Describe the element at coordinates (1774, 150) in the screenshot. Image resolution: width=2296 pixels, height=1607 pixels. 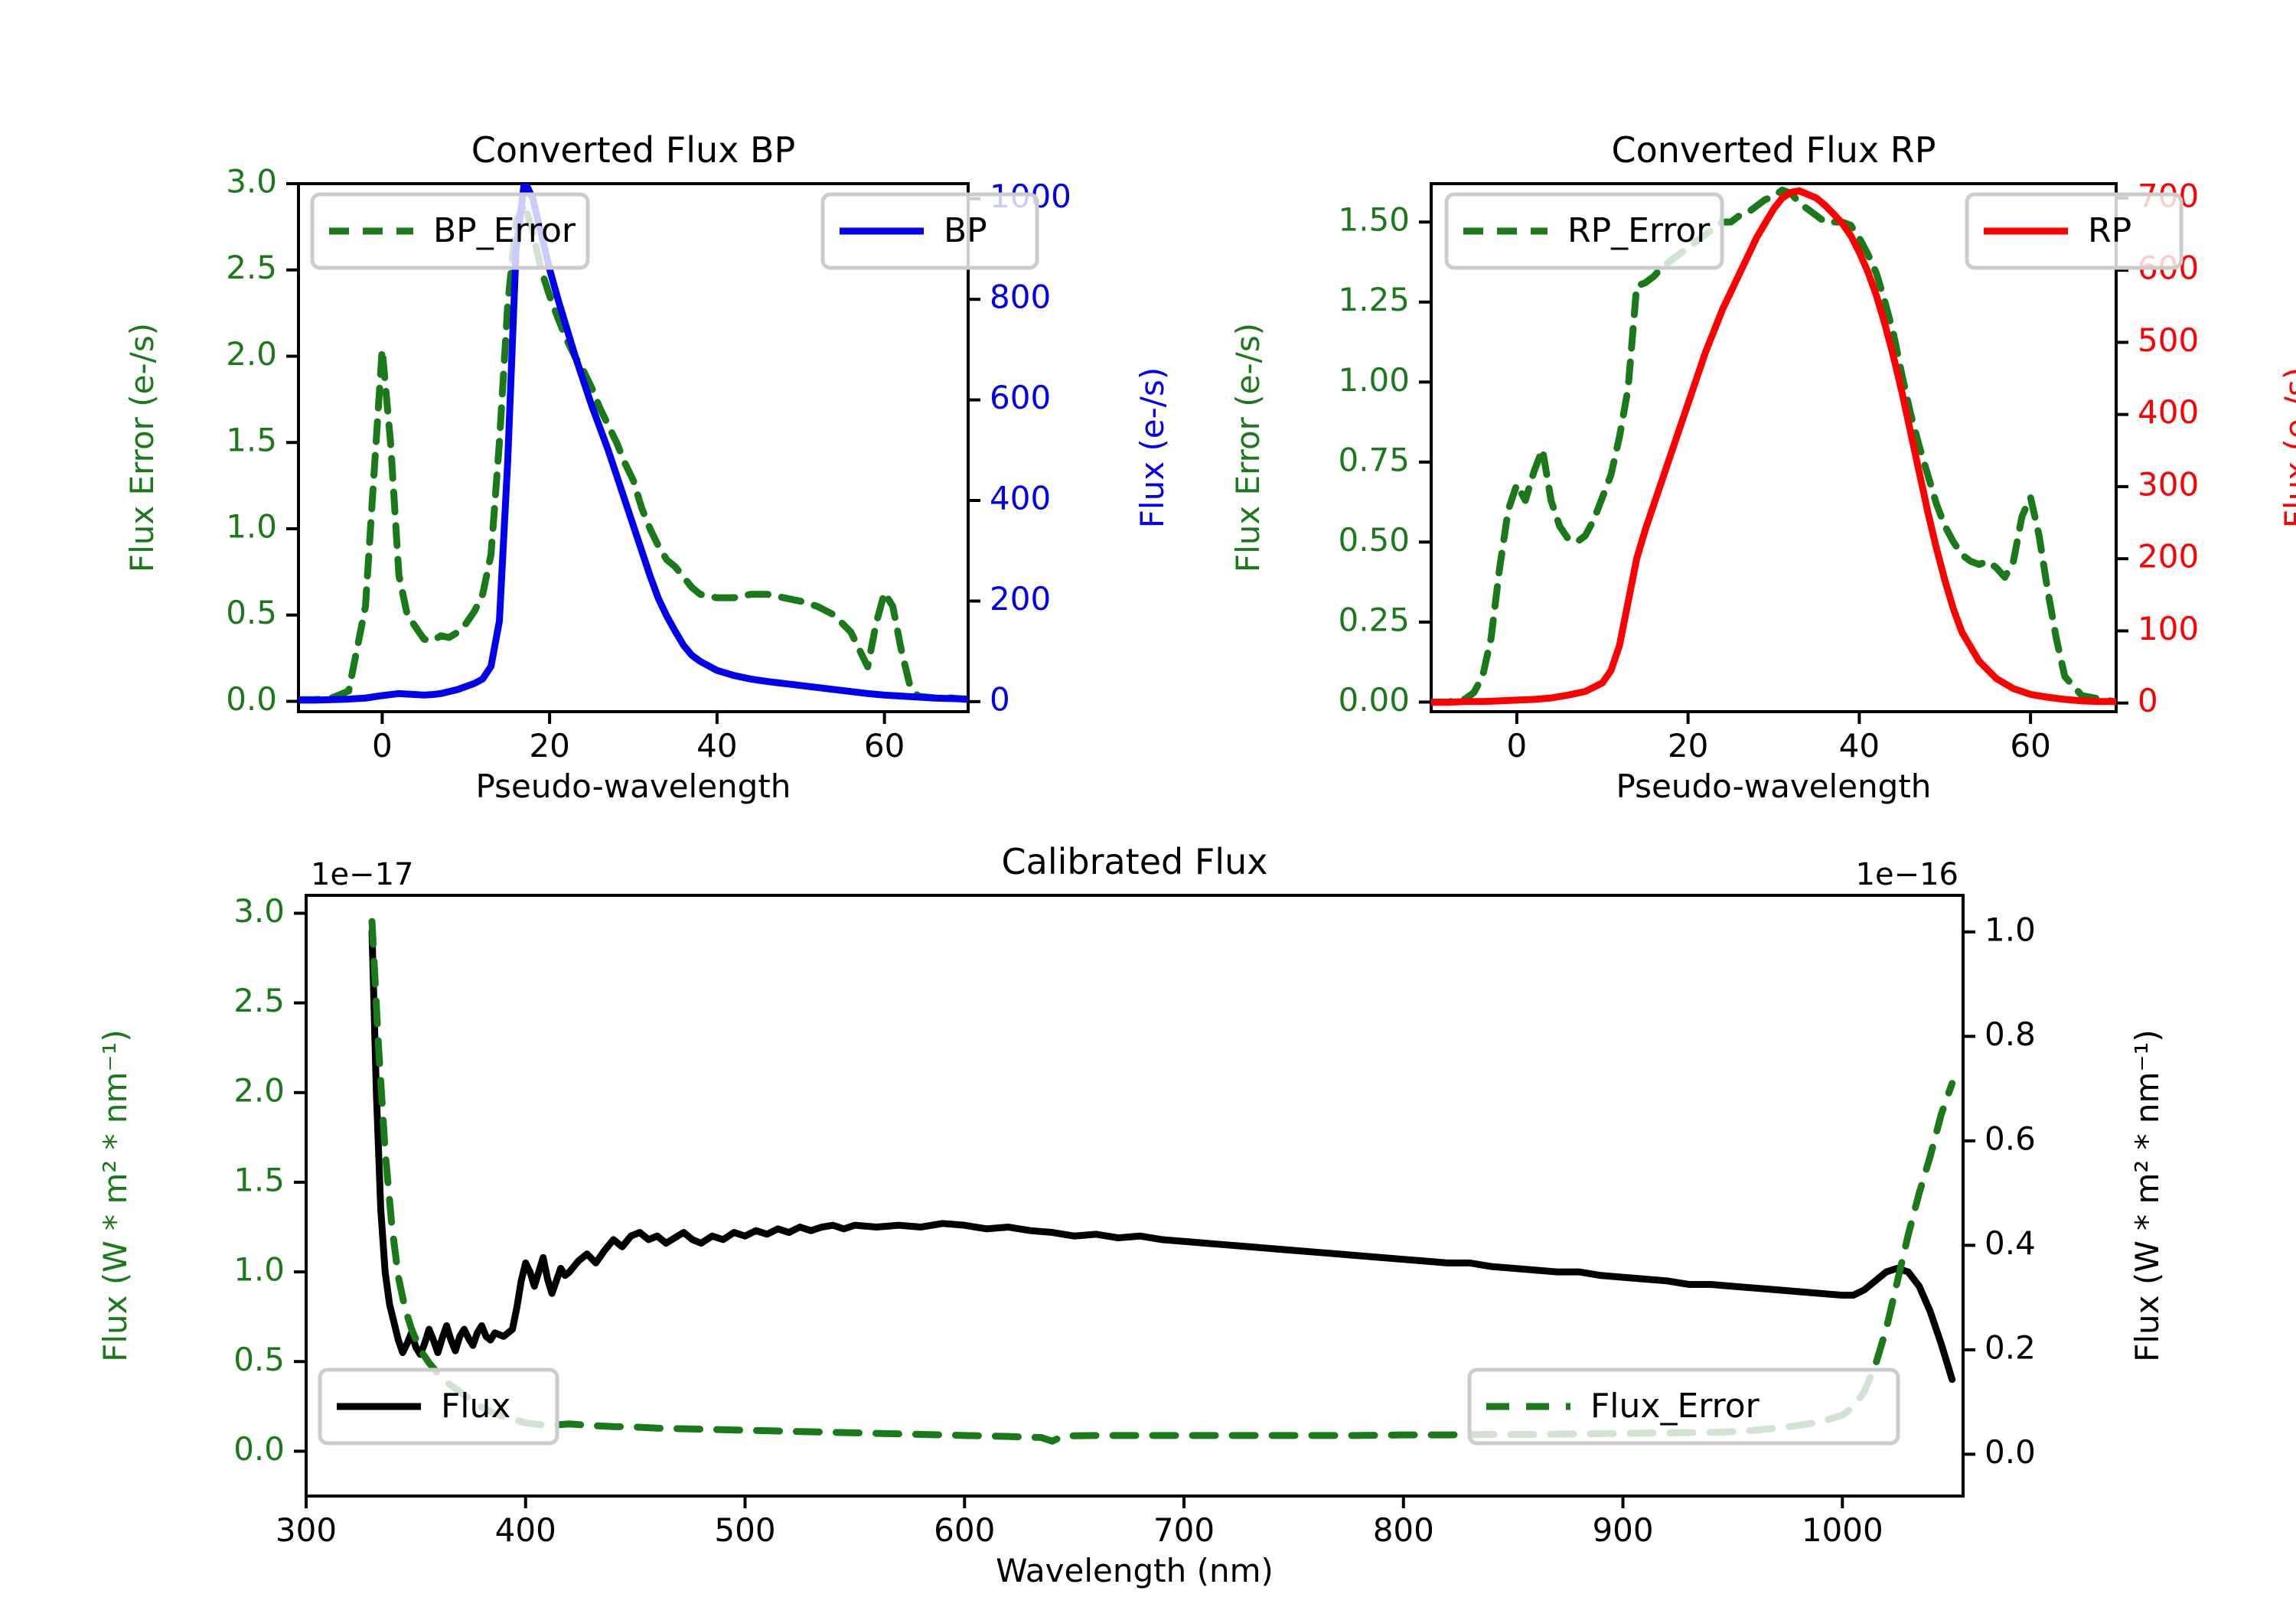
I see `panel-title: Converted Flux RP` at that location.